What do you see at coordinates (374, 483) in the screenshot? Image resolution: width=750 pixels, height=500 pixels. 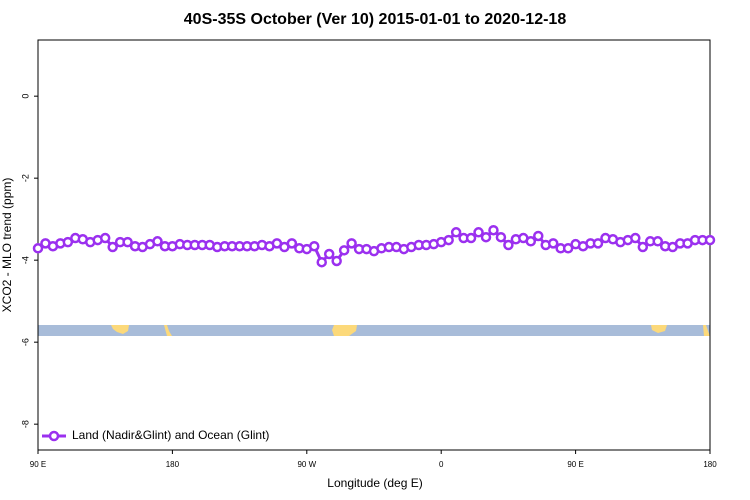 I see `x-axis-label: Longitude (deg E)` at bounding box center [374, 483].